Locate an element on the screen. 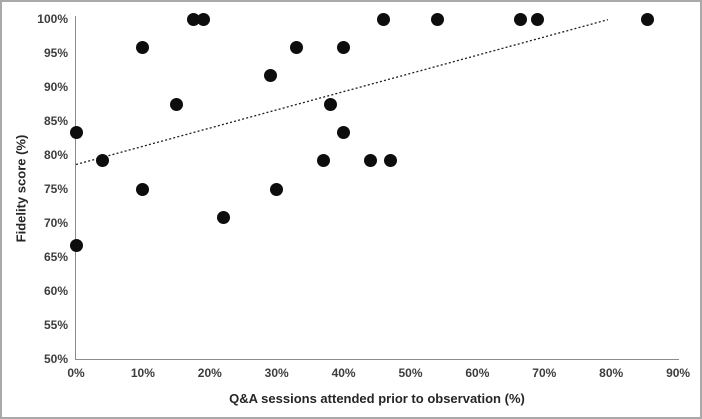  x-tick-label: 90% is located at coordinates (678, 373).